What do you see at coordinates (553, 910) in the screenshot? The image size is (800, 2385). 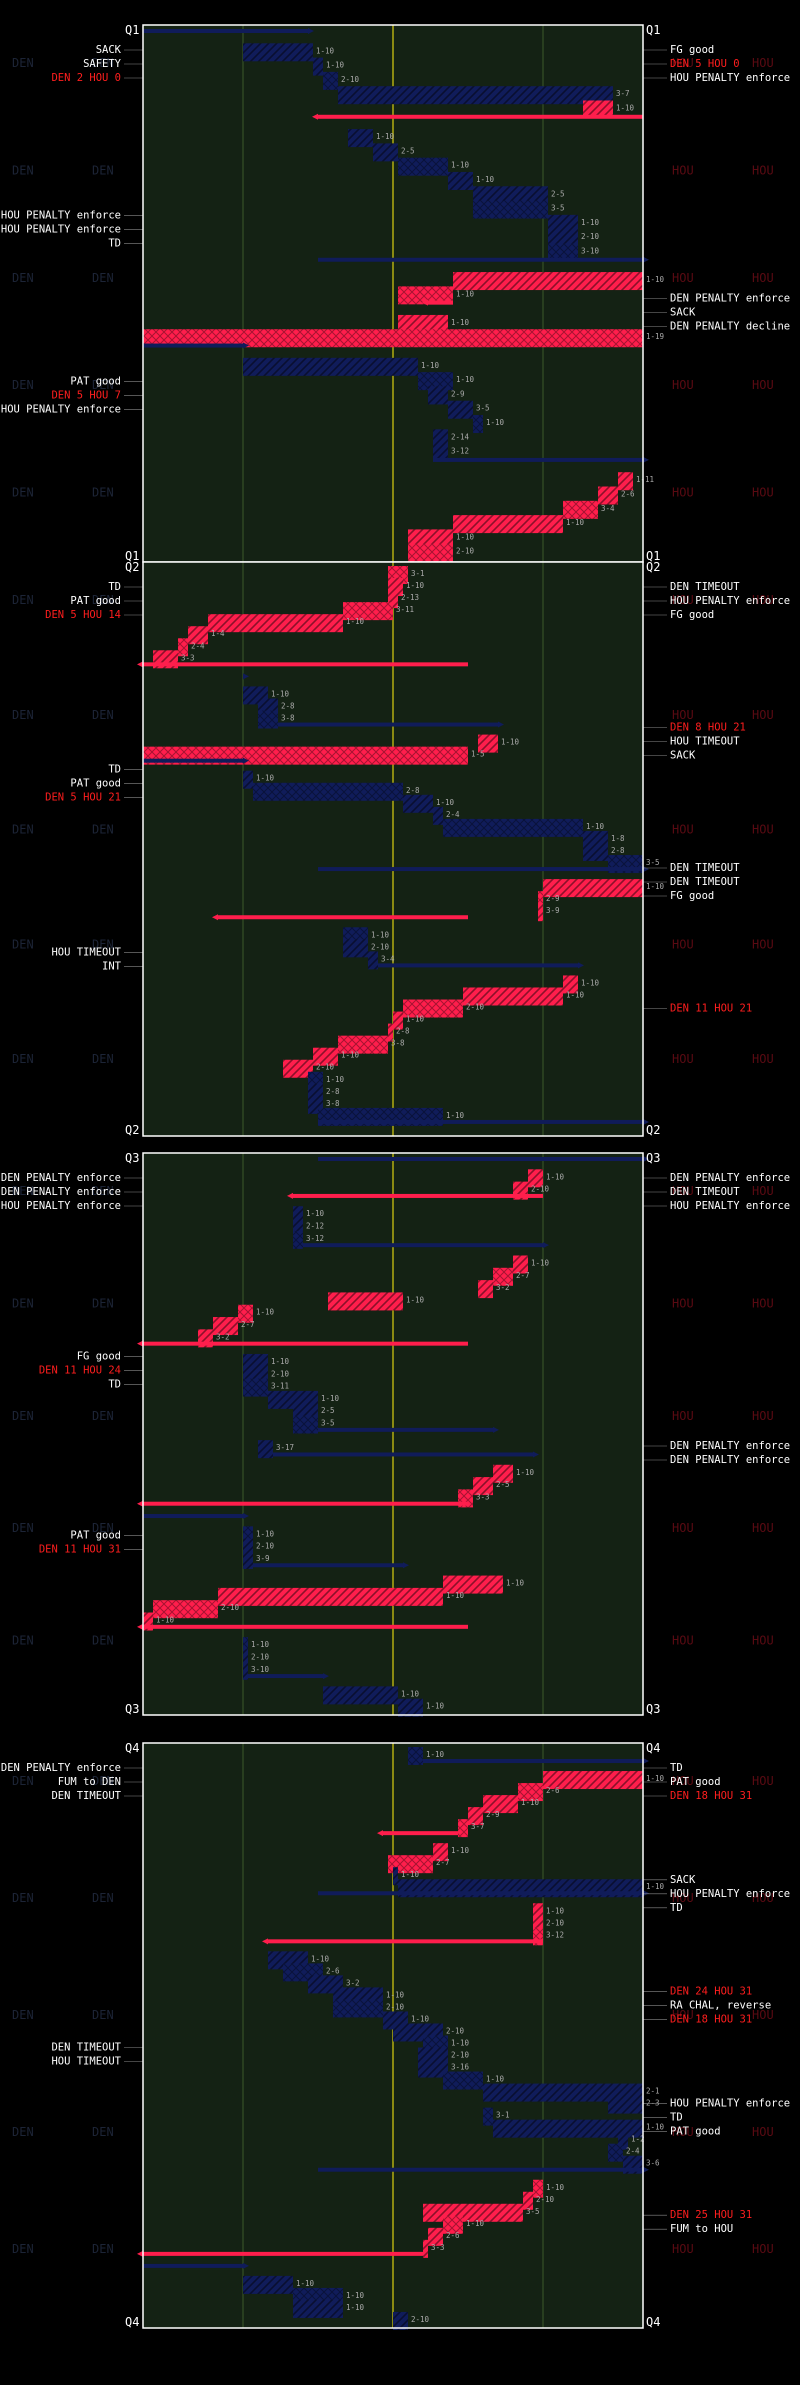 I see `down-label: 3-9` at bounding box center [553, 910].